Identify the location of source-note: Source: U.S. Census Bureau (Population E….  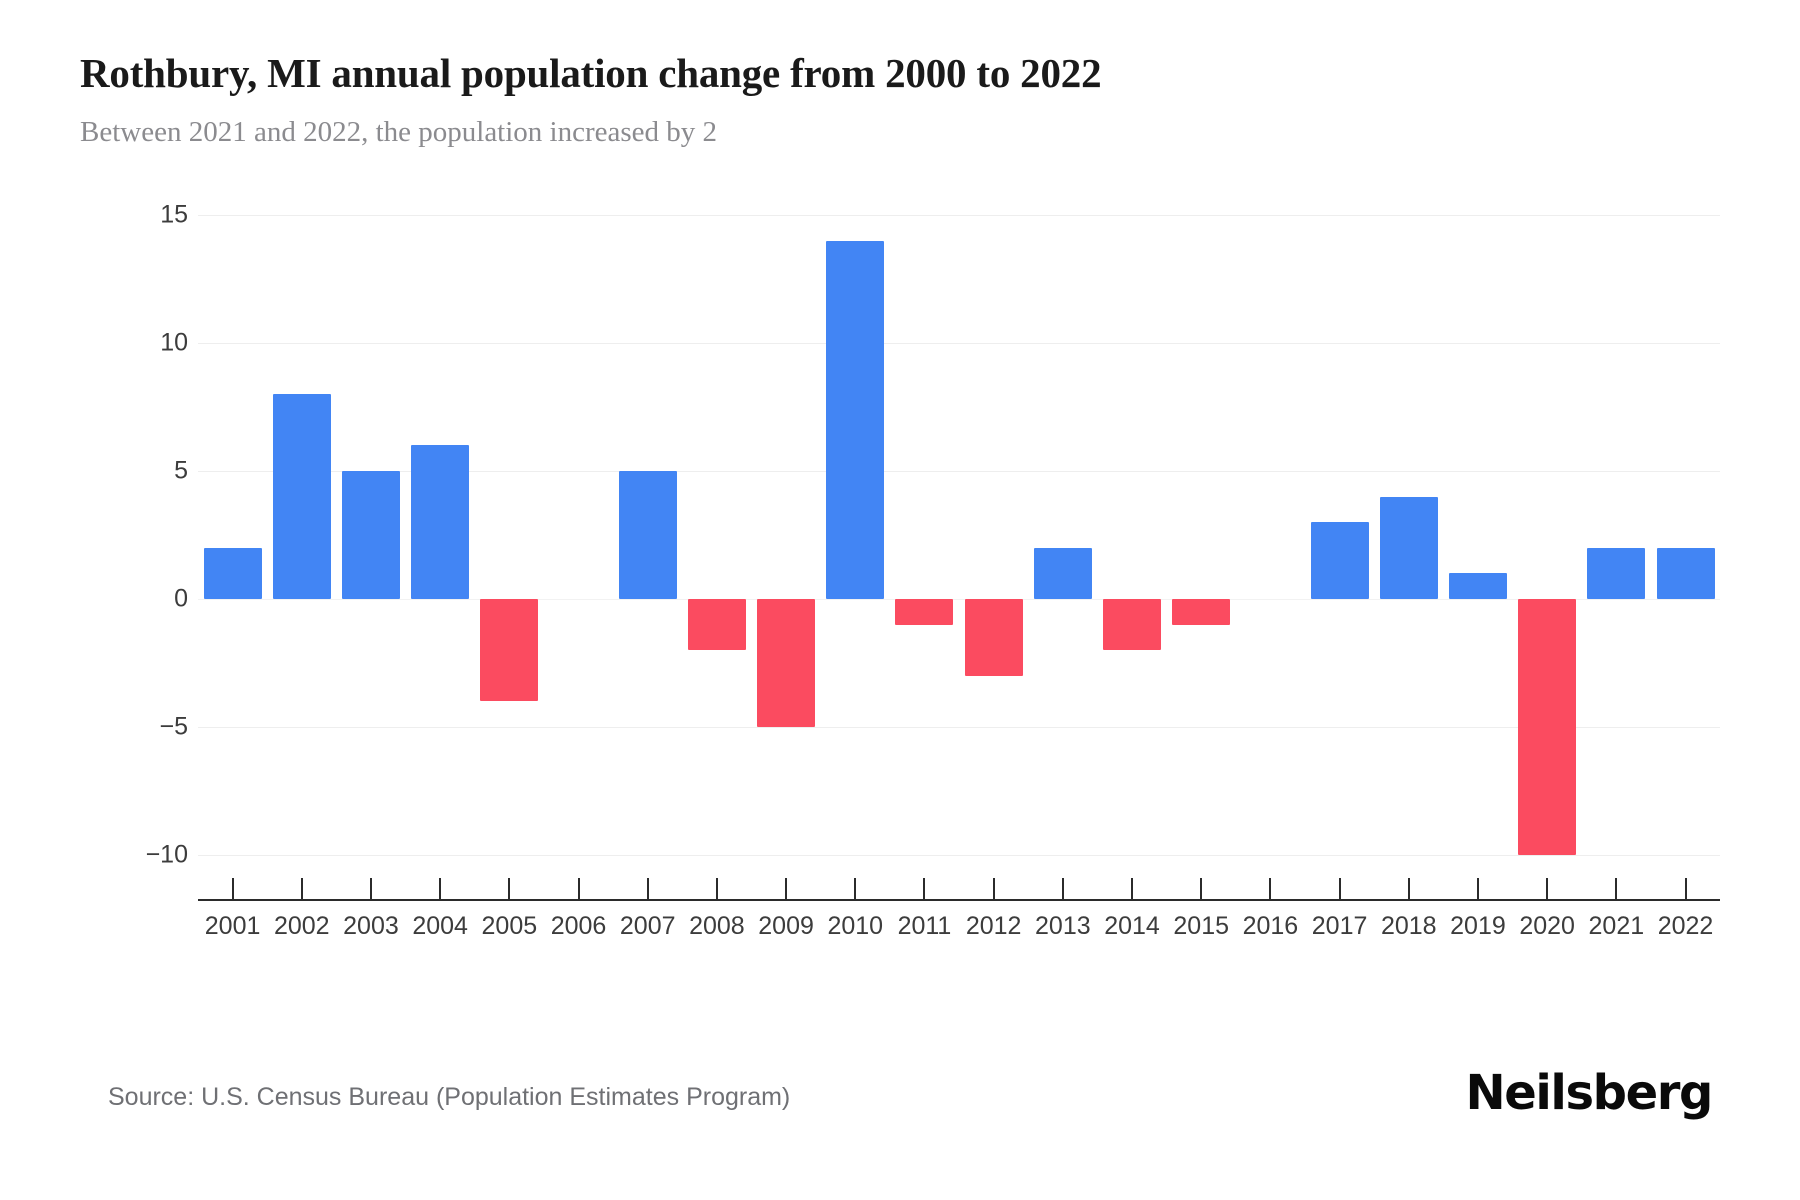
(449, 1097).